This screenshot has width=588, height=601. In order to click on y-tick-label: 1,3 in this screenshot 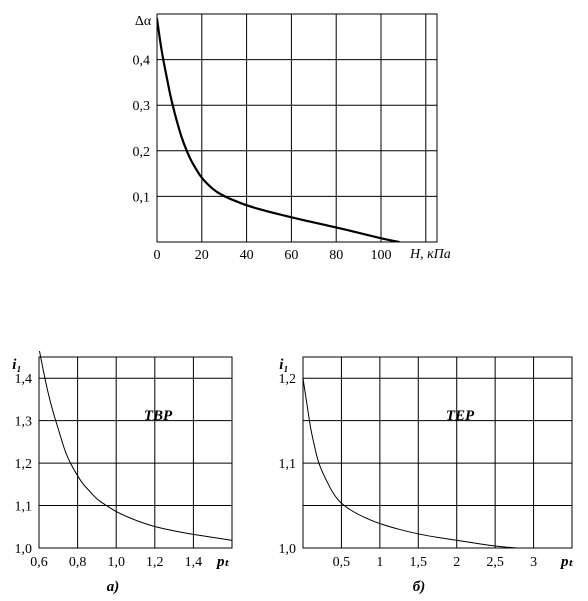, I will do `click(24, 422)`.